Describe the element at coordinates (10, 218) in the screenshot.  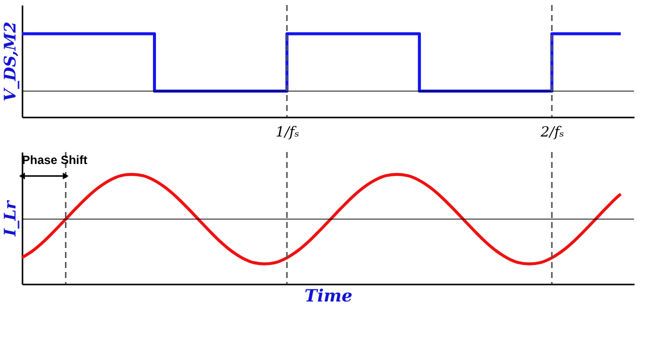
I see `y-axis-title: I_Lr` at that location.